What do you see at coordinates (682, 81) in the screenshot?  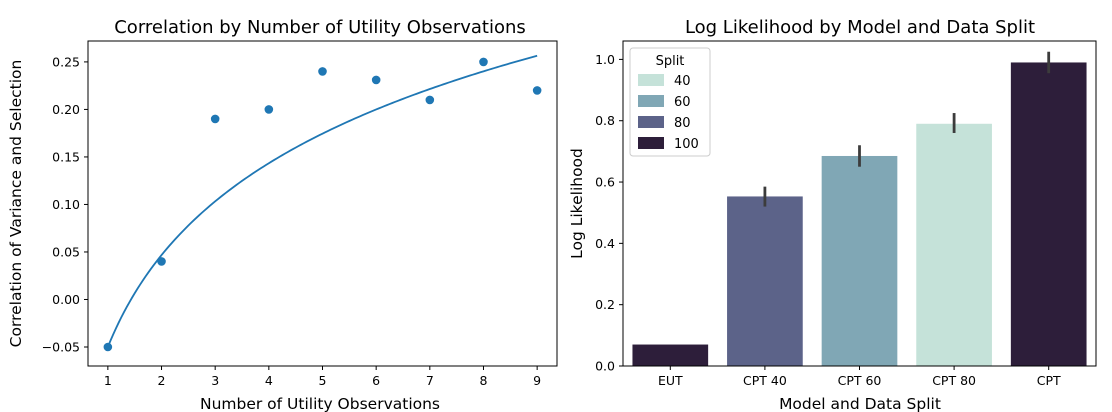 I see `legend-label: 40` at bounding box center [682, 81].